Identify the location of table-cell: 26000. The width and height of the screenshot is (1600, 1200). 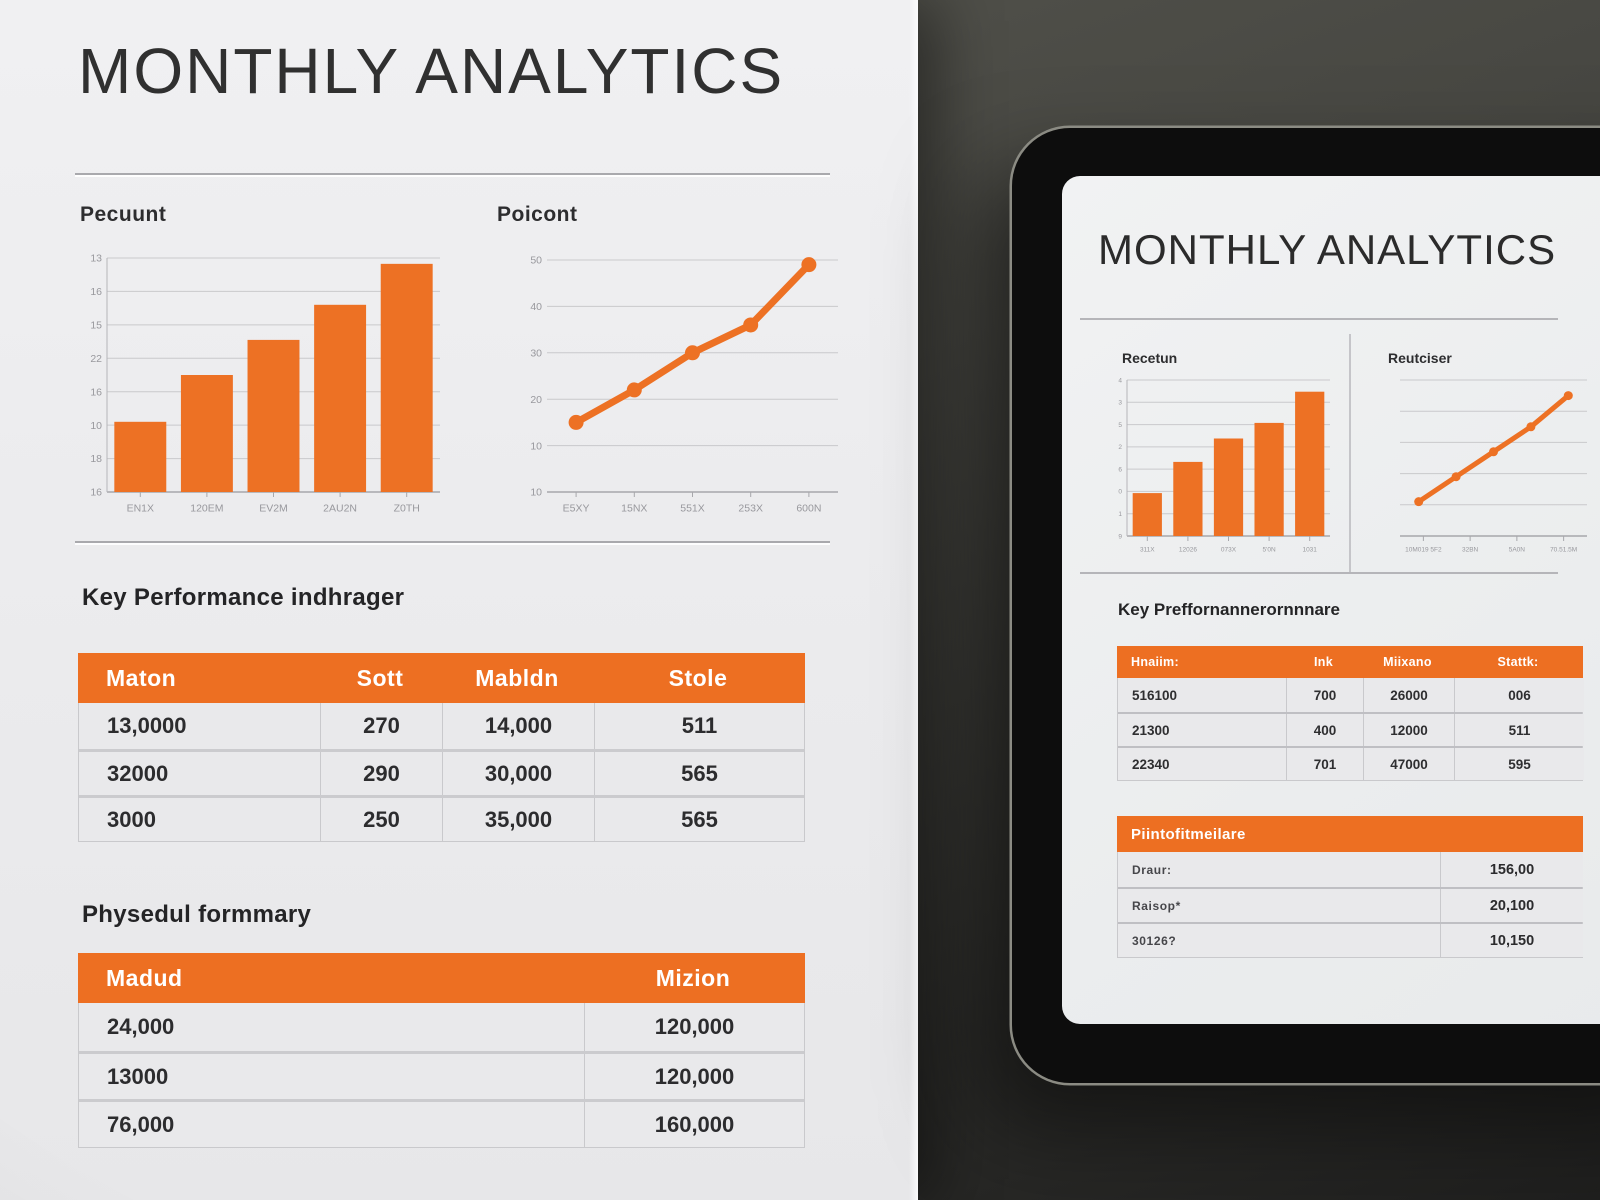
(1408, 695).